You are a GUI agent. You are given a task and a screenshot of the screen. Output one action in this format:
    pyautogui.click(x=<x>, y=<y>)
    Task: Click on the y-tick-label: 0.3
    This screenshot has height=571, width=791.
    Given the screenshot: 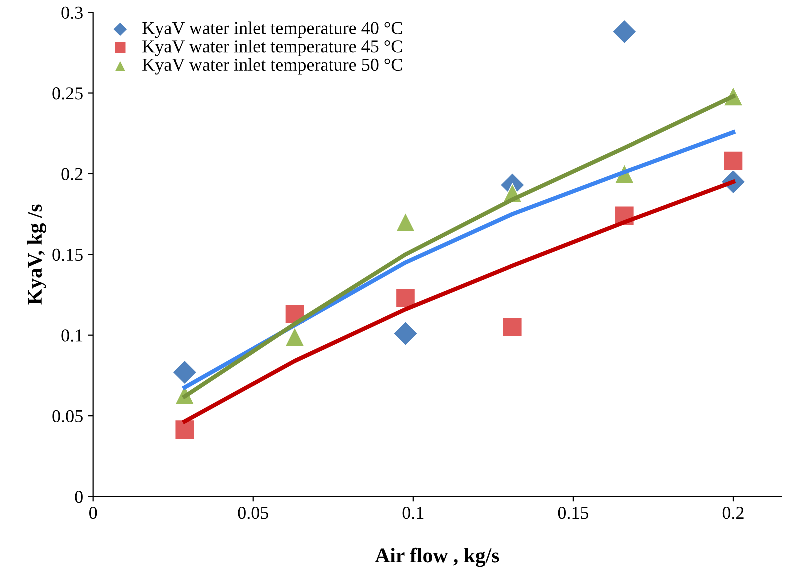 What is the action you would take?
    pyautogui.click(x=72, y=13)
    